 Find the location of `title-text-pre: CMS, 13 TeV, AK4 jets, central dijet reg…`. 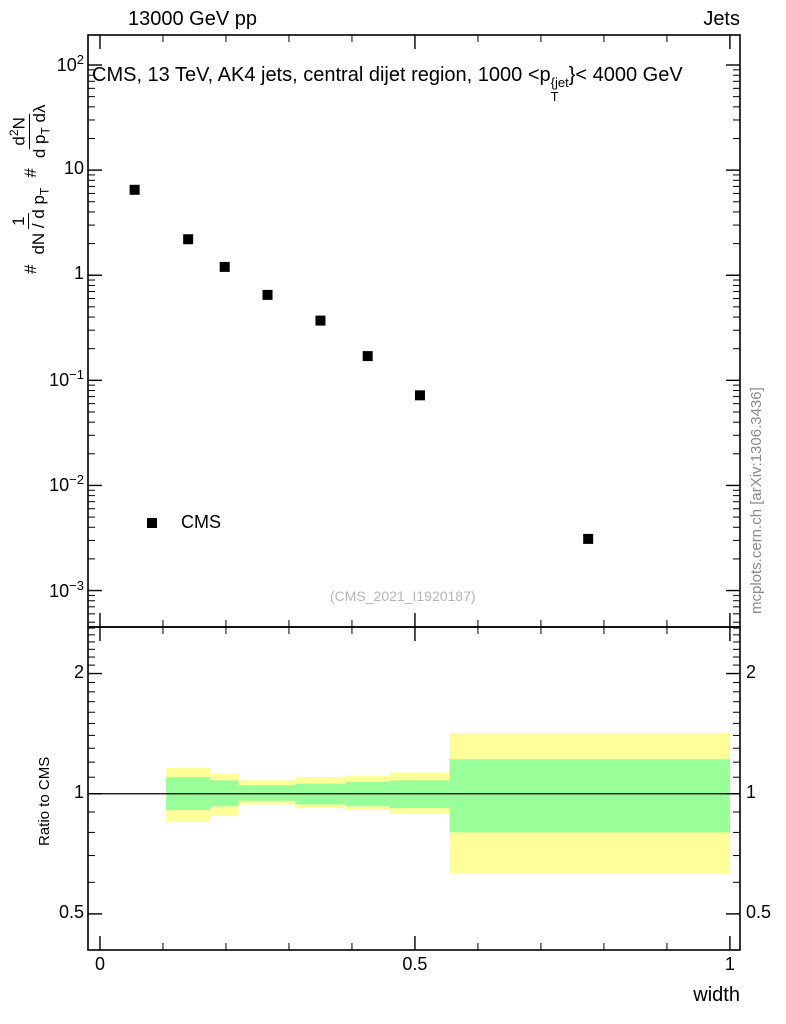

title-text-pre: CMS, 13 TeV, AK4 jets, central dijet reg… is located at coordinates (321, 75).